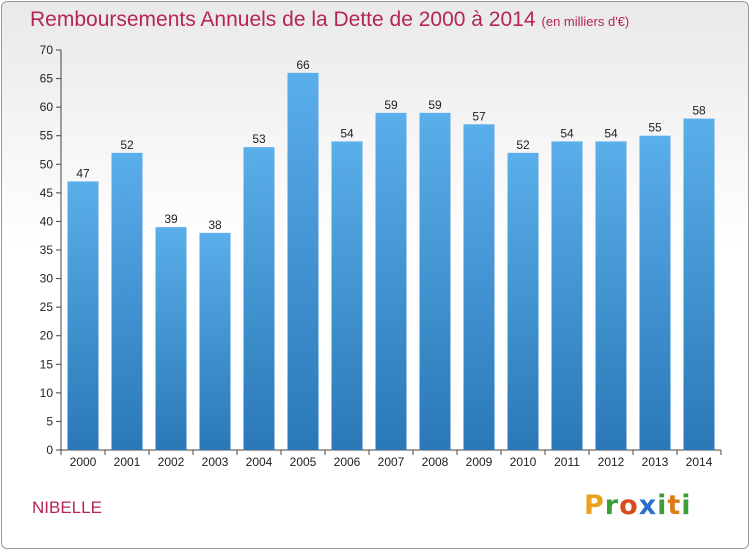 The width and height of the screenshot is (750, 550). I want to click on y-tick-label: 10, so click(47, 393).